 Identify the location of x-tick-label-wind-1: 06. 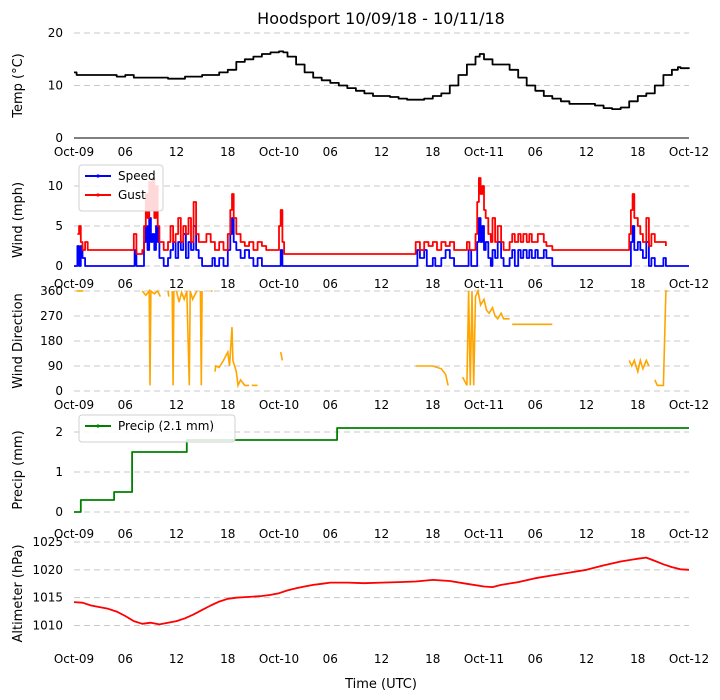
(125, 284).